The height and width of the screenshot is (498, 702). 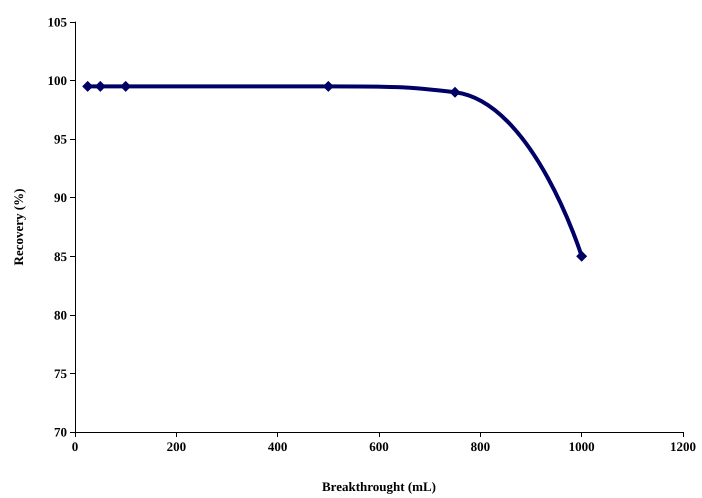 What do you see at coordinates (61, 256) in the screenshot?
I see `y-tick-label: 85` at bounding box center [61, 256].